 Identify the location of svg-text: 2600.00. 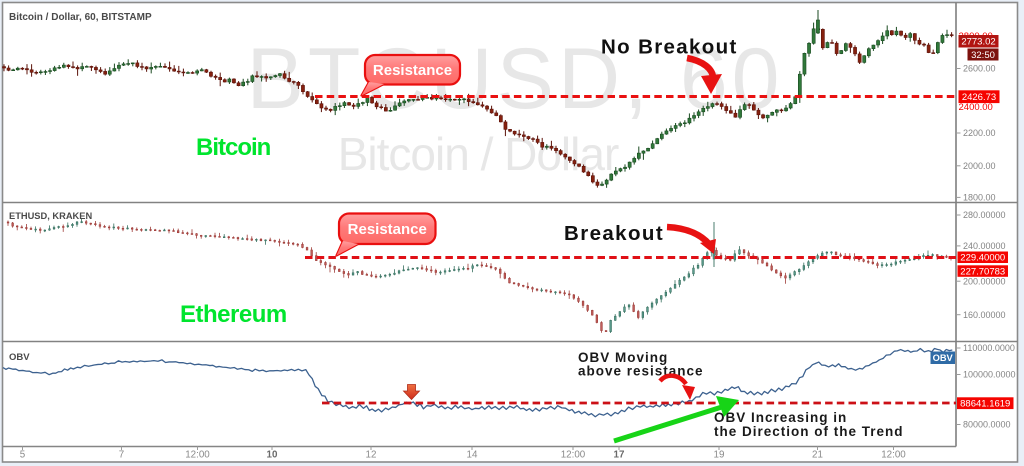
(979, 69).